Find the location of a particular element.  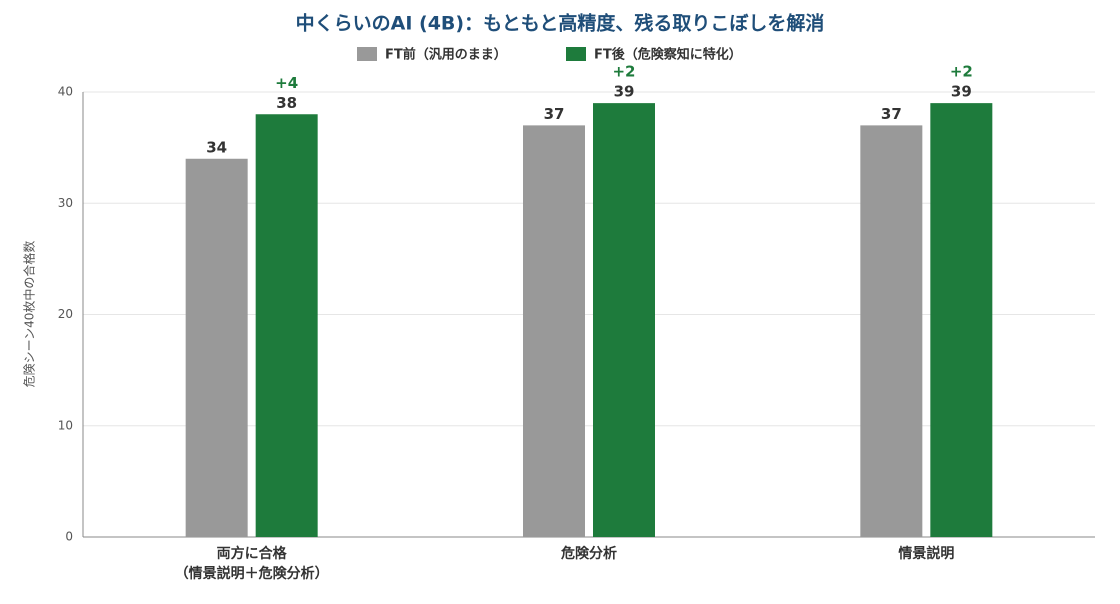

value-label: 38 is located at coordinates (286, 103).